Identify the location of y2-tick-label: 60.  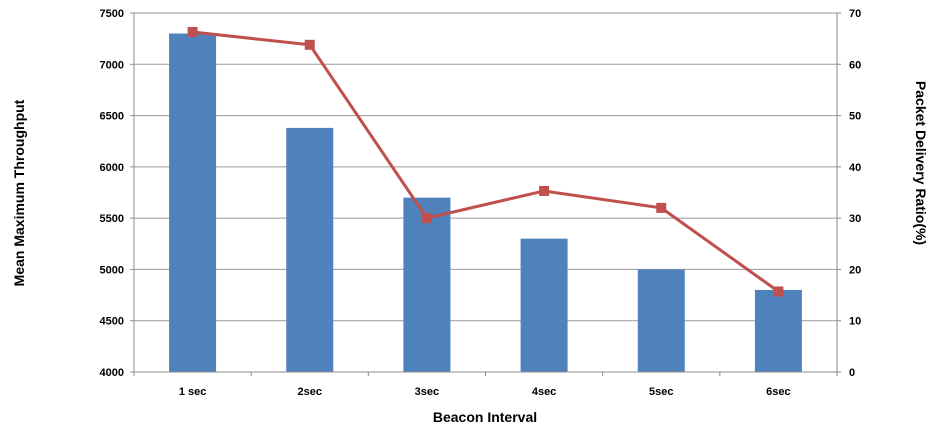
(855, 65).